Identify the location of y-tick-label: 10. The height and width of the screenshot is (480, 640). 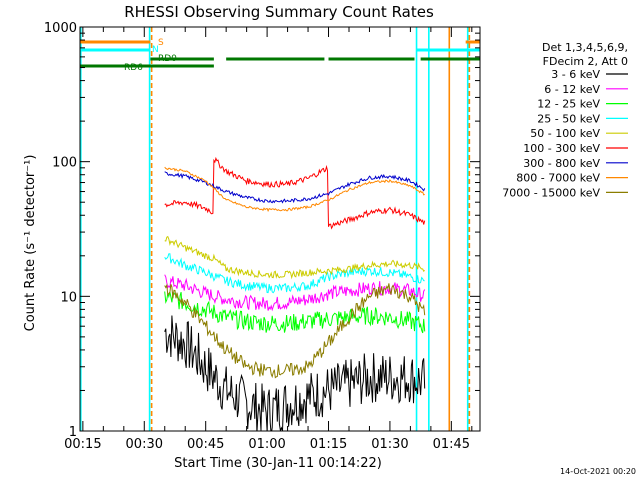
(68, 297).